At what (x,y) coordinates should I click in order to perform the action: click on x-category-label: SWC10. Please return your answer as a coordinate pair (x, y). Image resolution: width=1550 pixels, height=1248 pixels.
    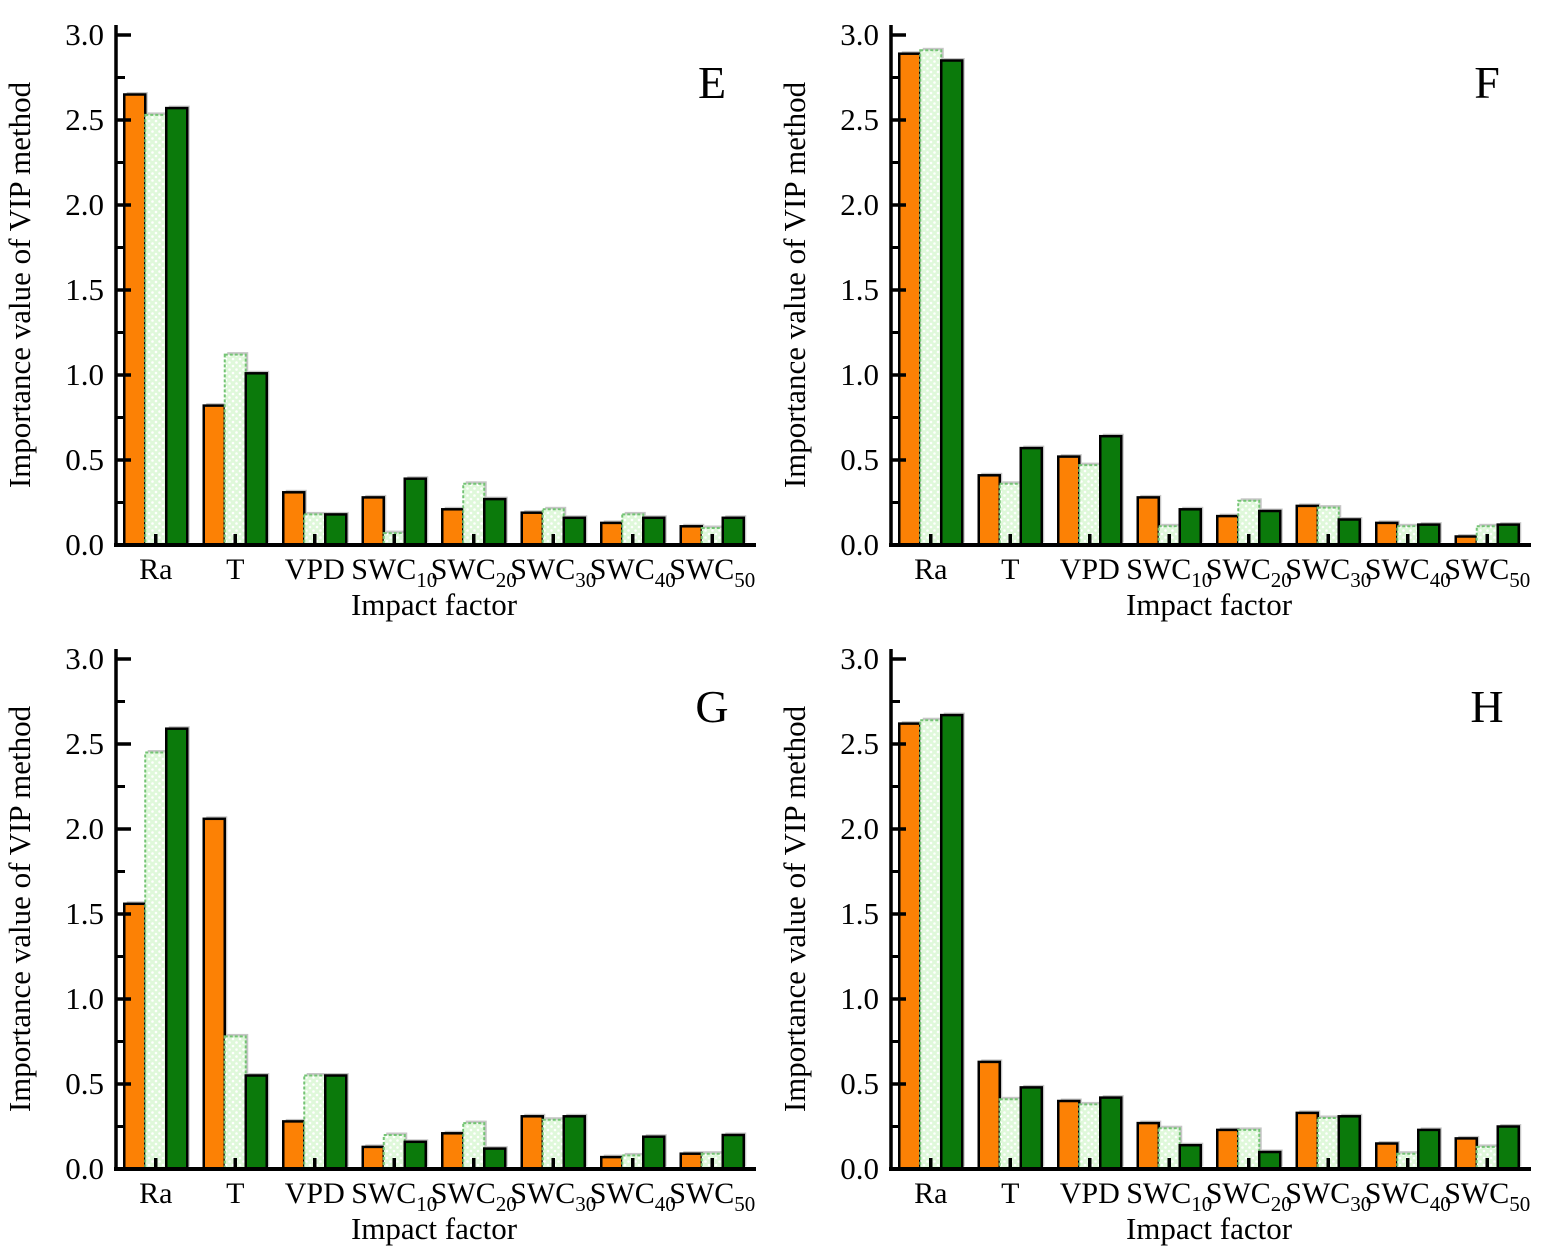
    Looking at the image, I should click on (1169, 1196).